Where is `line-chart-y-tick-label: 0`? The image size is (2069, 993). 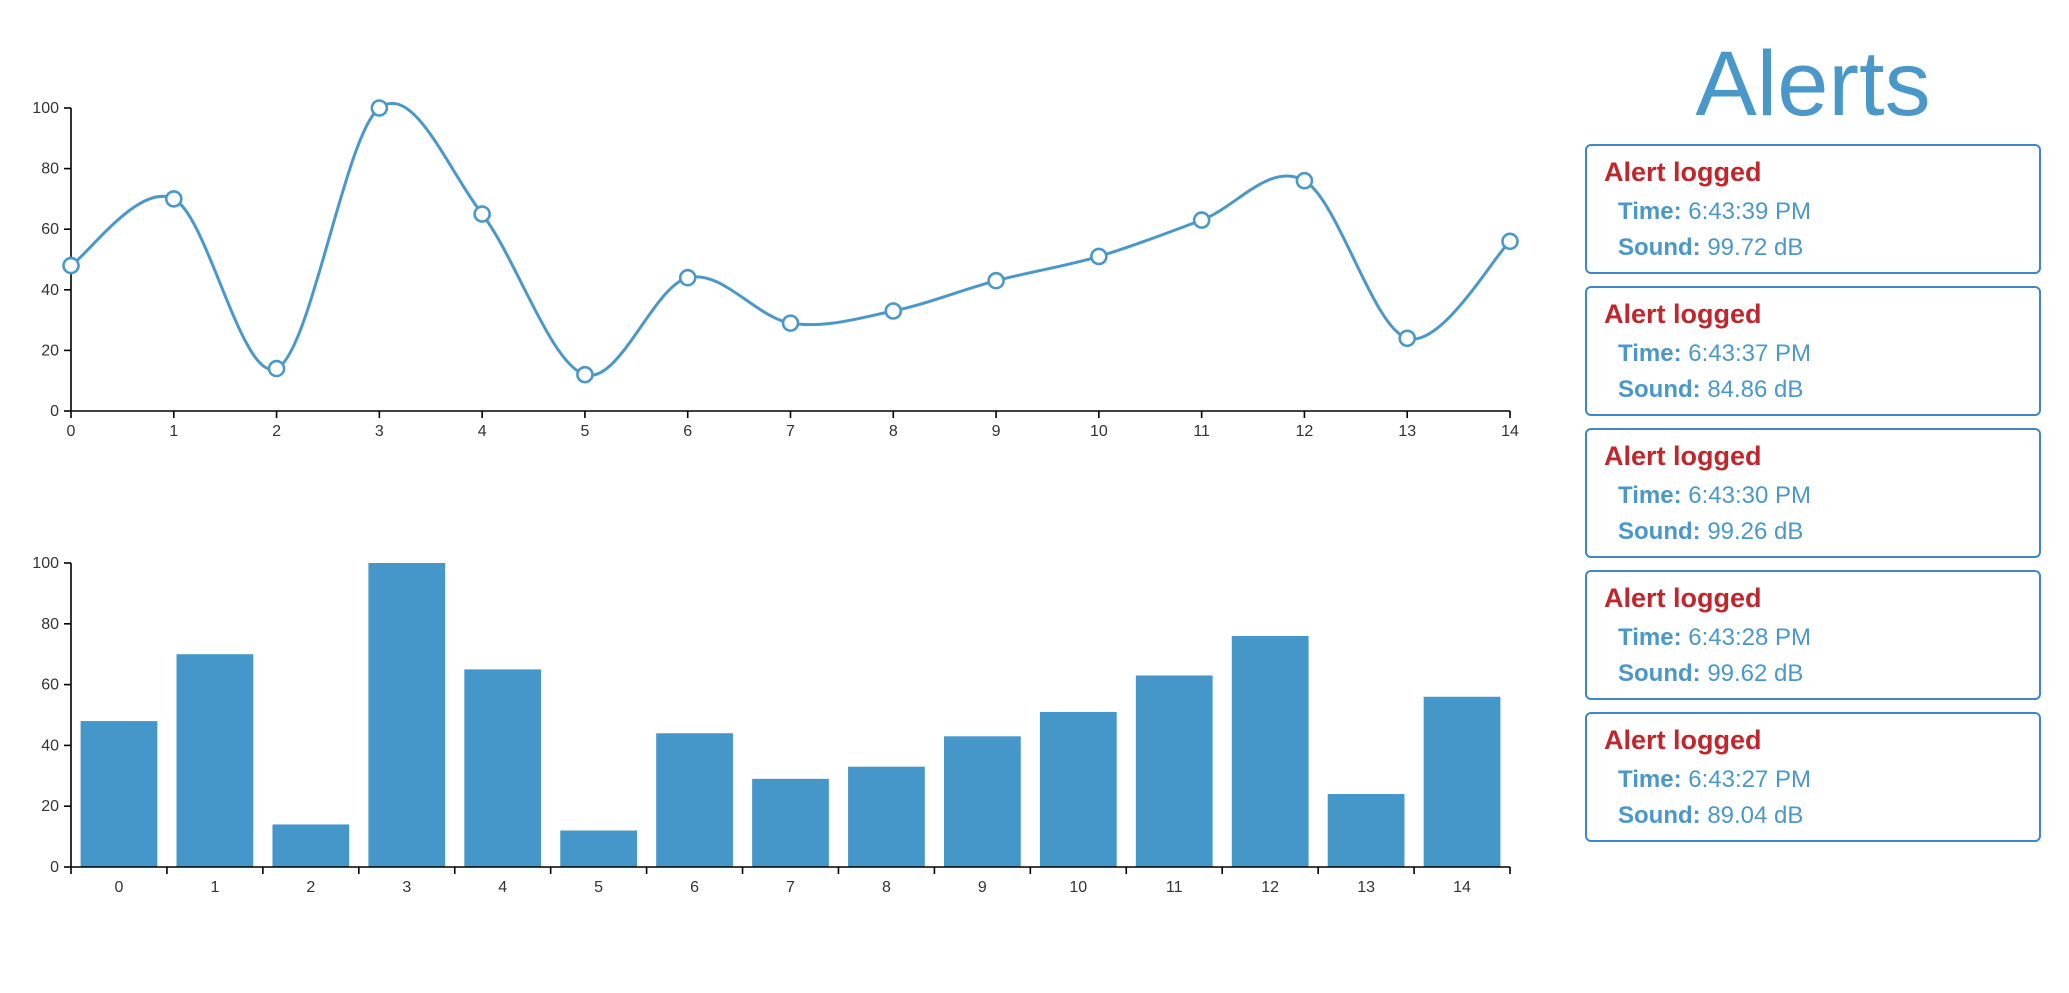 line-chart-y-tick-label: 0 is located at coordinates (54, 411).